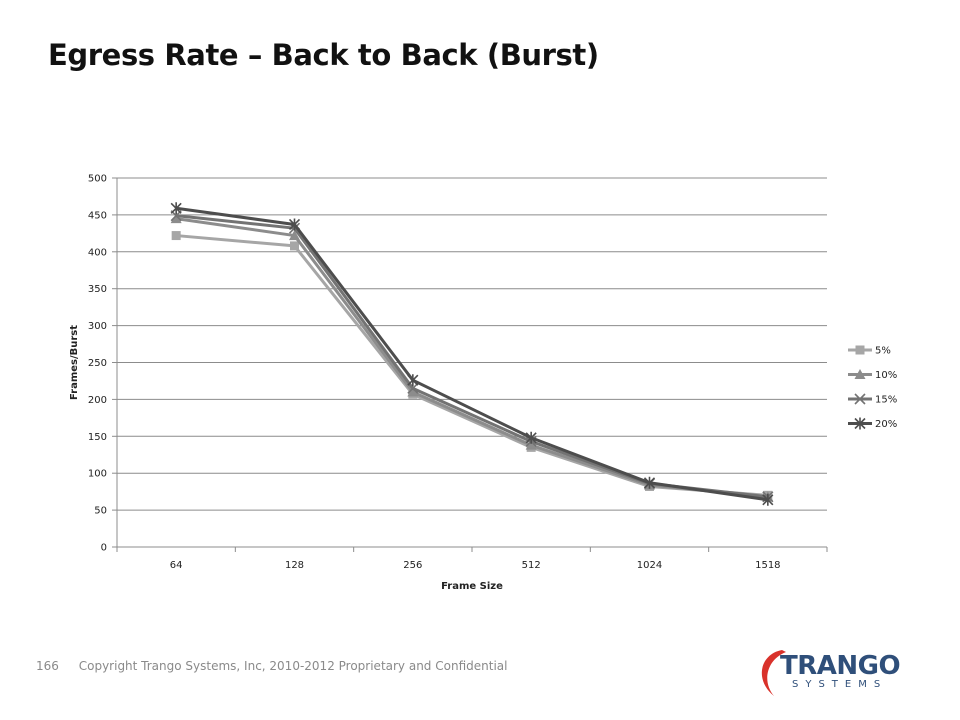 This screenshot has height=720, width=960. I want to click on trango-logo: TRANGO SYSTEMS, so click(837, 672).